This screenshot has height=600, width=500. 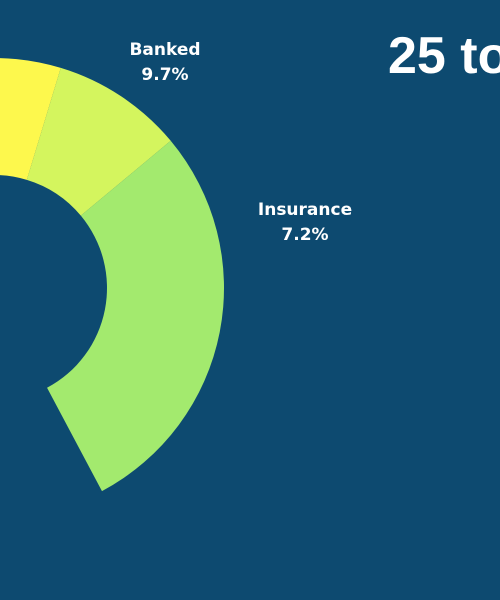 I want to click on slice-label-insurance: Insurance 7.2%, so click(x=305, y=222).